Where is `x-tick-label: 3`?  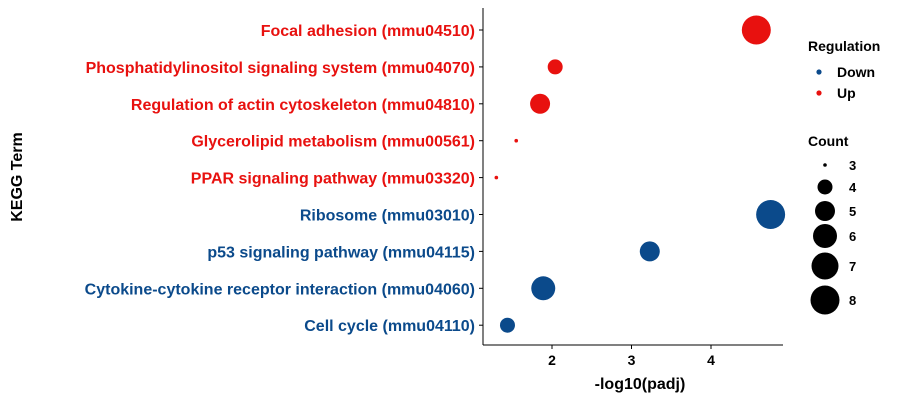
x-tick-label: 3 is located at coordinates (632, 360).